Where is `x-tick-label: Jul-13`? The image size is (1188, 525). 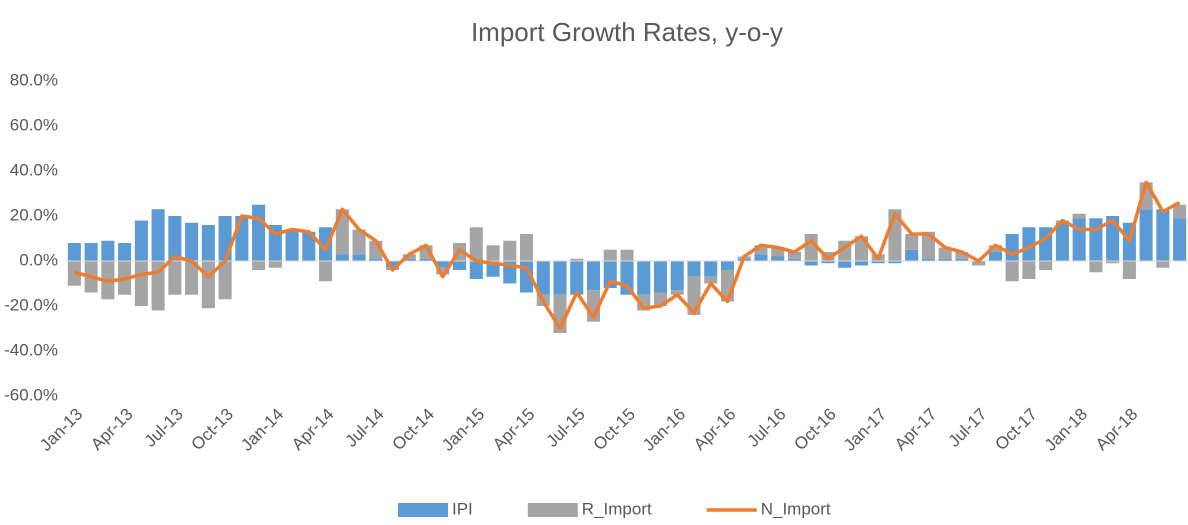
x-tick-label: Jul-13 is located at coordinates (164, 428).